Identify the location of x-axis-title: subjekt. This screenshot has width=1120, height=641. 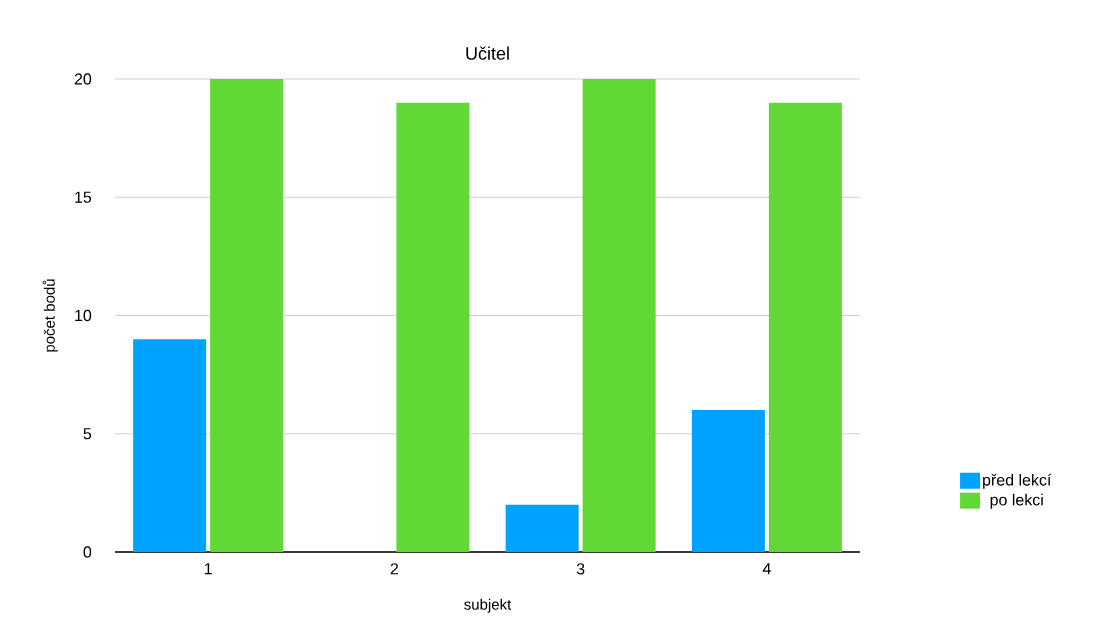
(488, 605).